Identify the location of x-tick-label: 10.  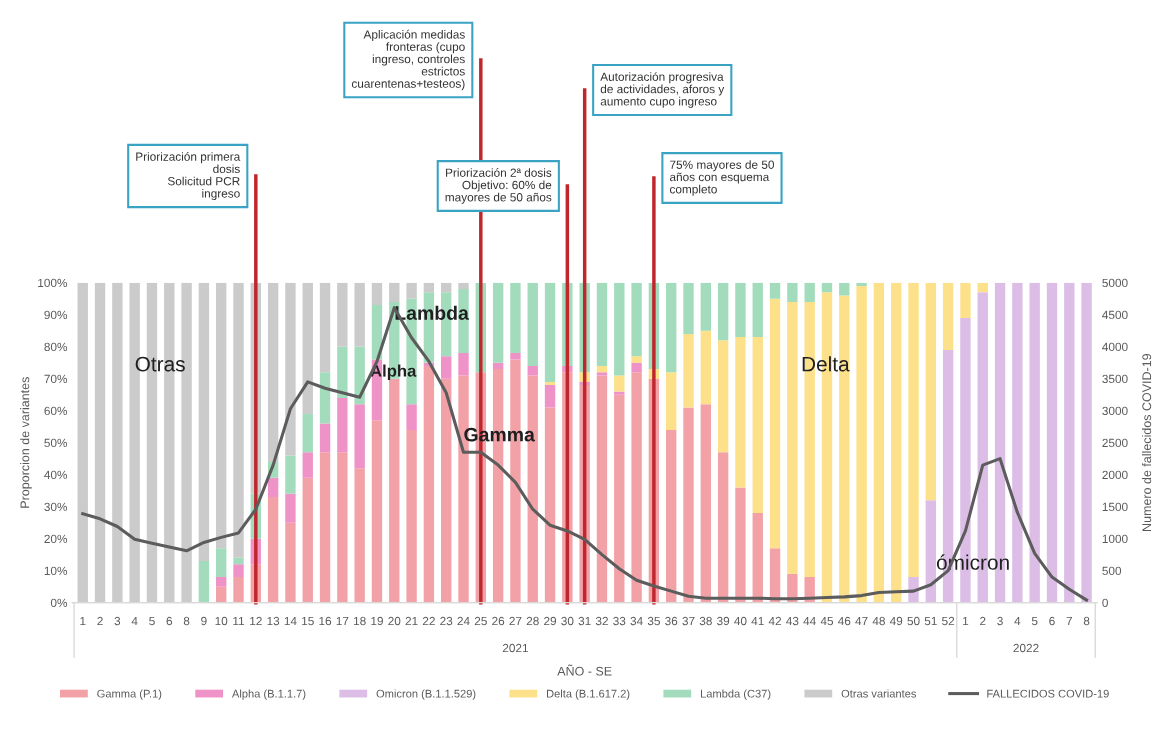
(221, 621).